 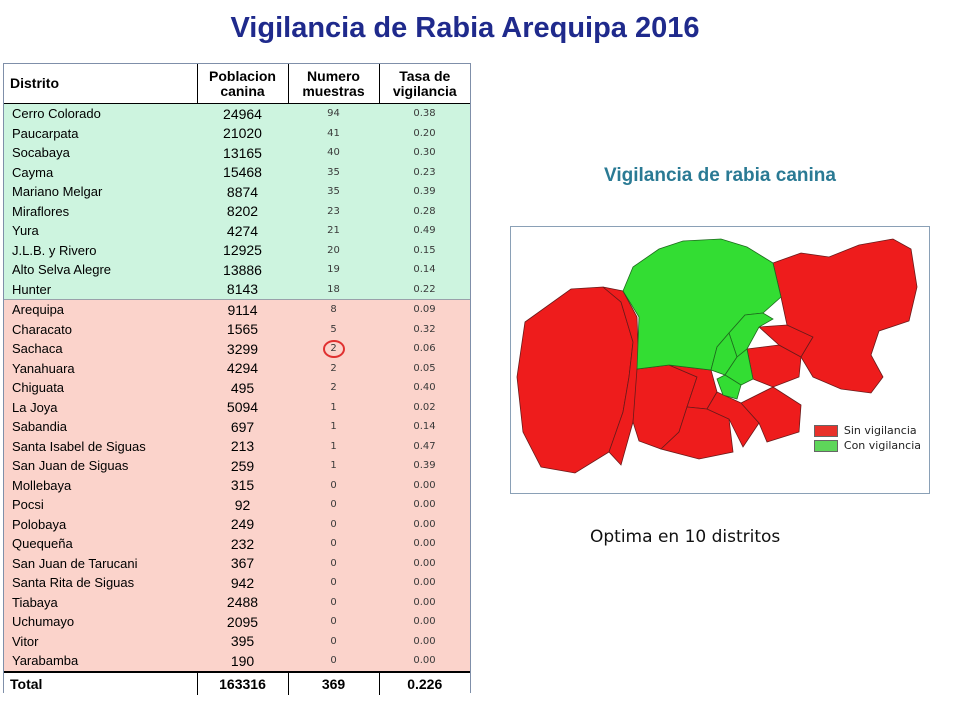 I want to click on table-row: Paucarpata 21020 41 0.20, so click(x=237, y=133).